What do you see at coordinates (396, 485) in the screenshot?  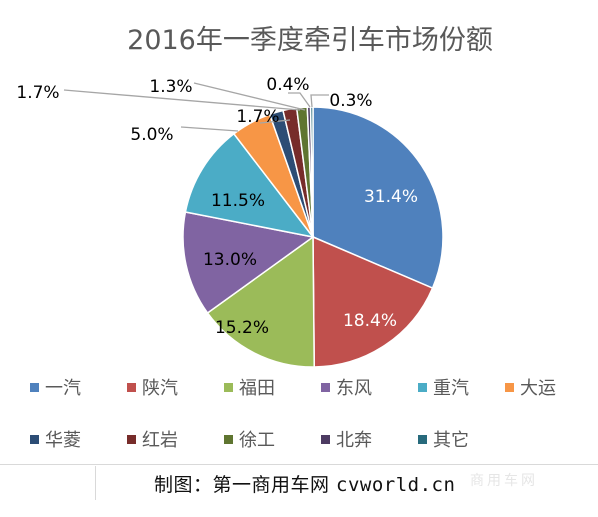 I see `caption-site: cvworld.cn` at bounding box center [396, 485].